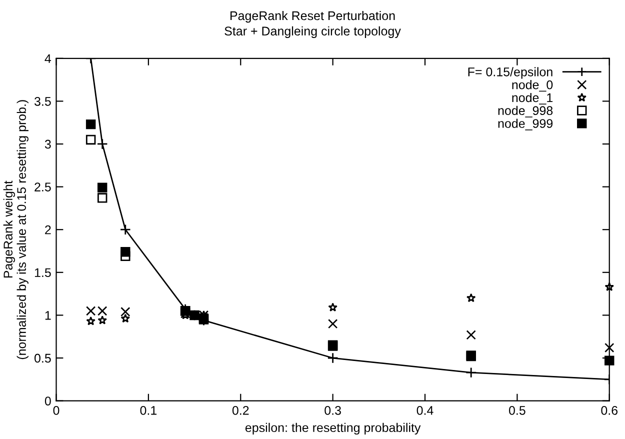 The image size is (625, 439). Describe the element at coordinates (517, 410) in the screenshot. I see `x-tick-label: 0.5` at that location.